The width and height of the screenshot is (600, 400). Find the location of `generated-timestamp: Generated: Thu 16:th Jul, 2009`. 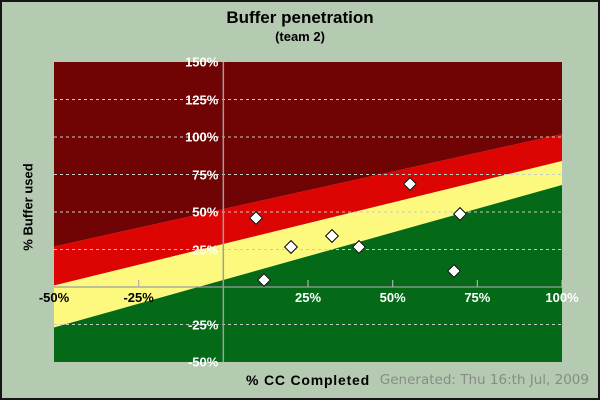

generated-timestamp: Generated: Thu 16:th Jul, 2009 is located at coordinates (484, 380).